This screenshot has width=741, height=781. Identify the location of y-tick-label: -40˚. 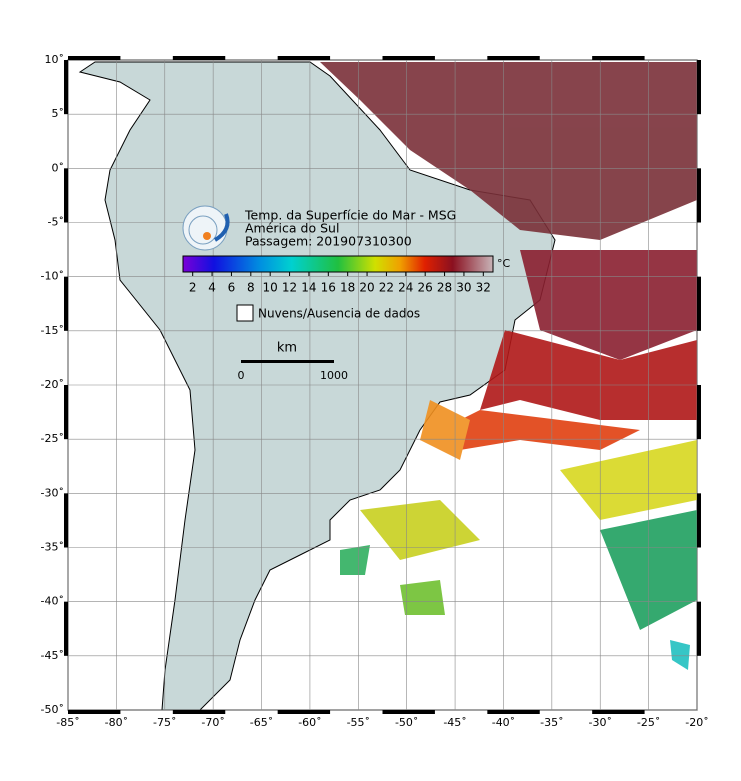
(52, 601).